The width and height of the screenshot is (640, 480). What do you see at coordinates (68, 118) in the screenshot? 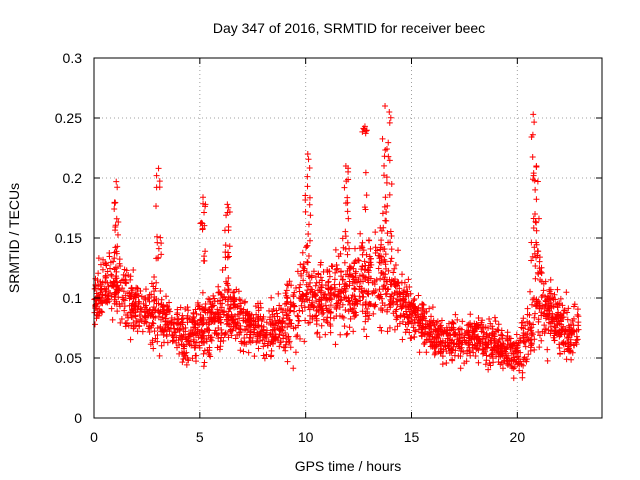
I see `y-tick-label: 0.25` at bounding box center [68, 118].